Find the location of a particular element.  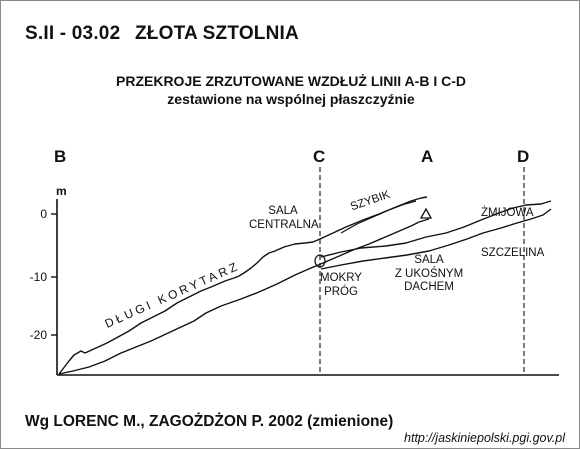

axis-tick-label: -10 is located at coordinates (38, 277).